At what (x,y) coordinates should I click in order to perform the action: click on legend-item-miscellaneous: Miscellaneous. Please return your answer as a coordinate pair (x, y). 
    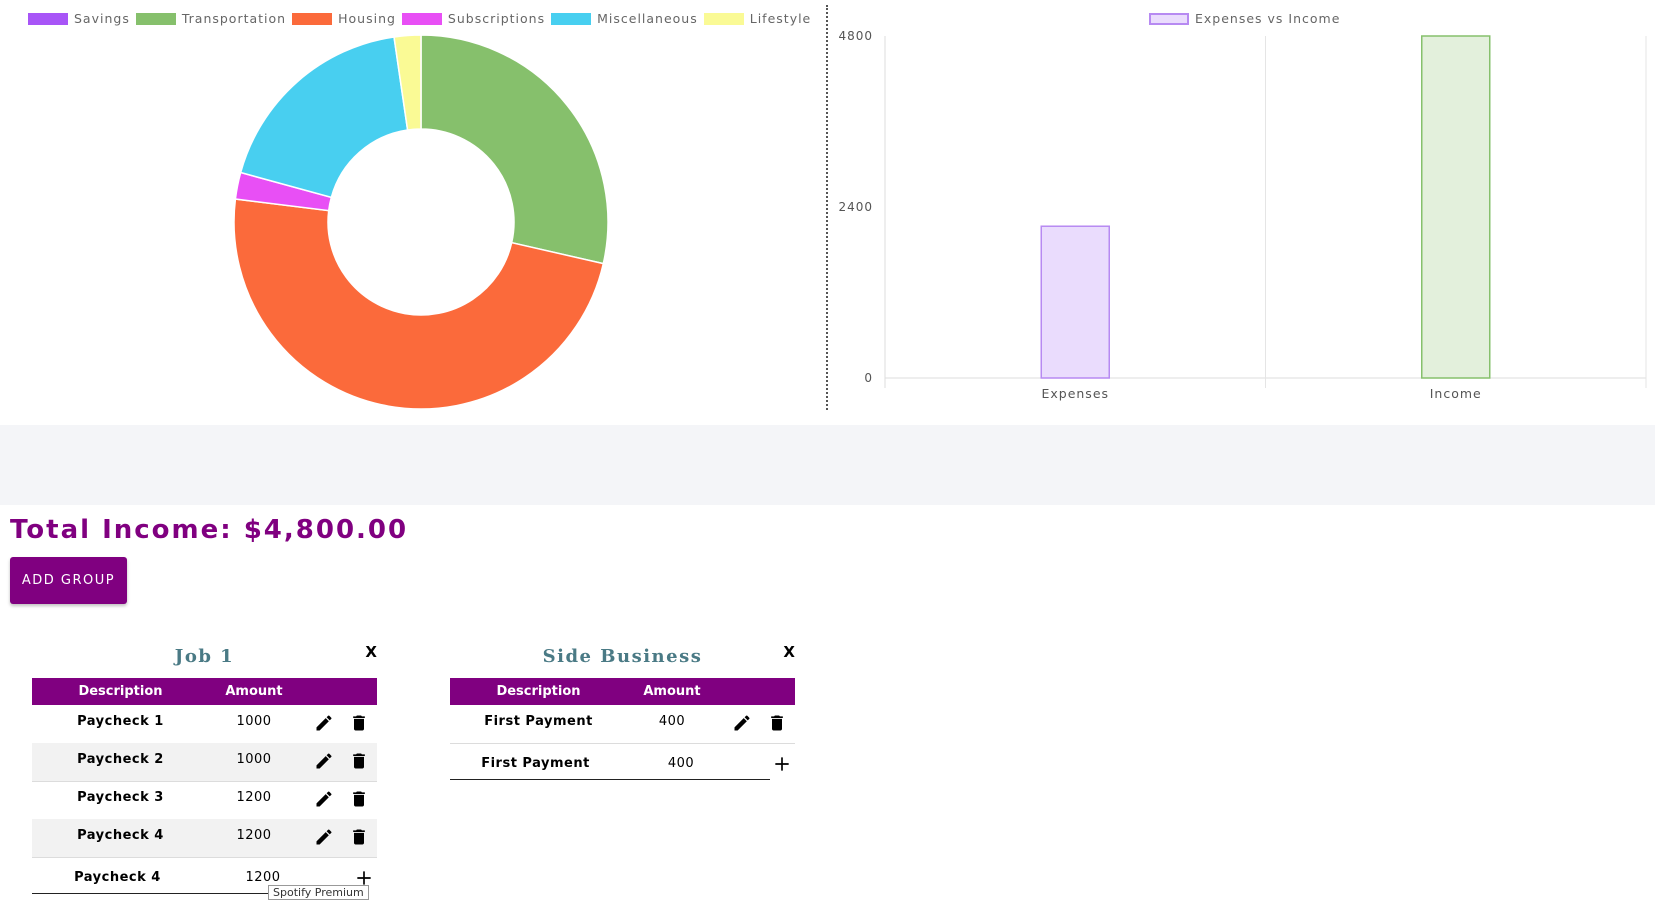
    Looking at the image, I should click on (624, 18).